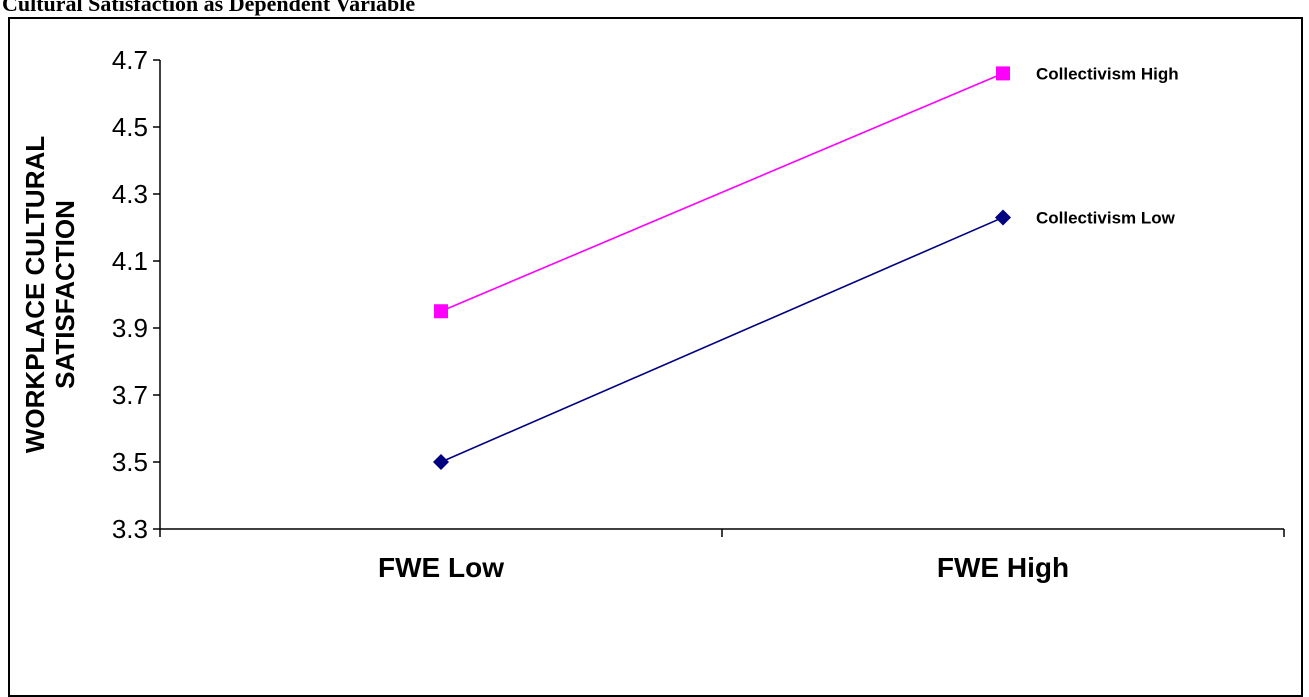 Image resolution: width=1309 pixels, height=697 pixels. Describe the element at coordinates (35, 294) in the screenshot. I see `y-axis-title-line: WORKPLACE CULTURAL` at that location.